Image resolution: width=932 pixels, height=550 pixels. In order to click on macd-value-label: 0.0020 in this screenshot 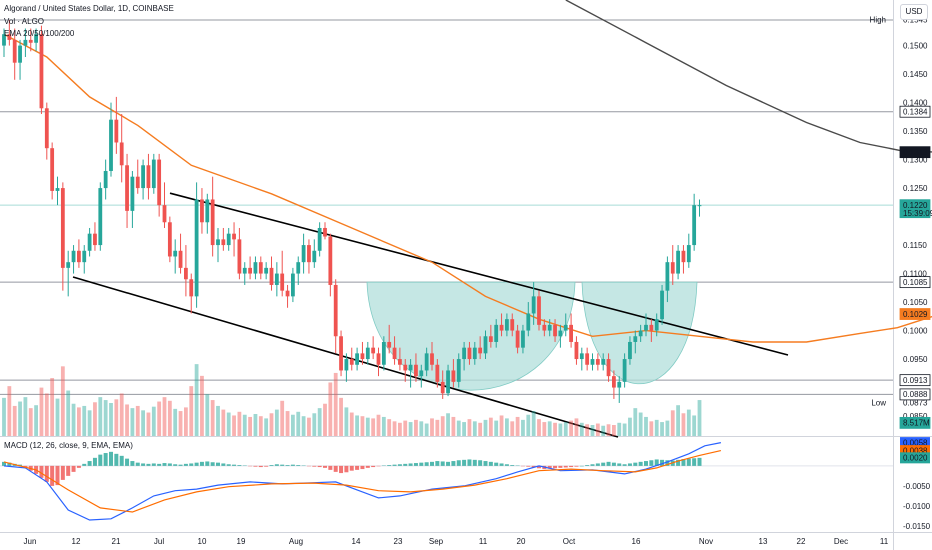, I will do `click(915, 458)`.